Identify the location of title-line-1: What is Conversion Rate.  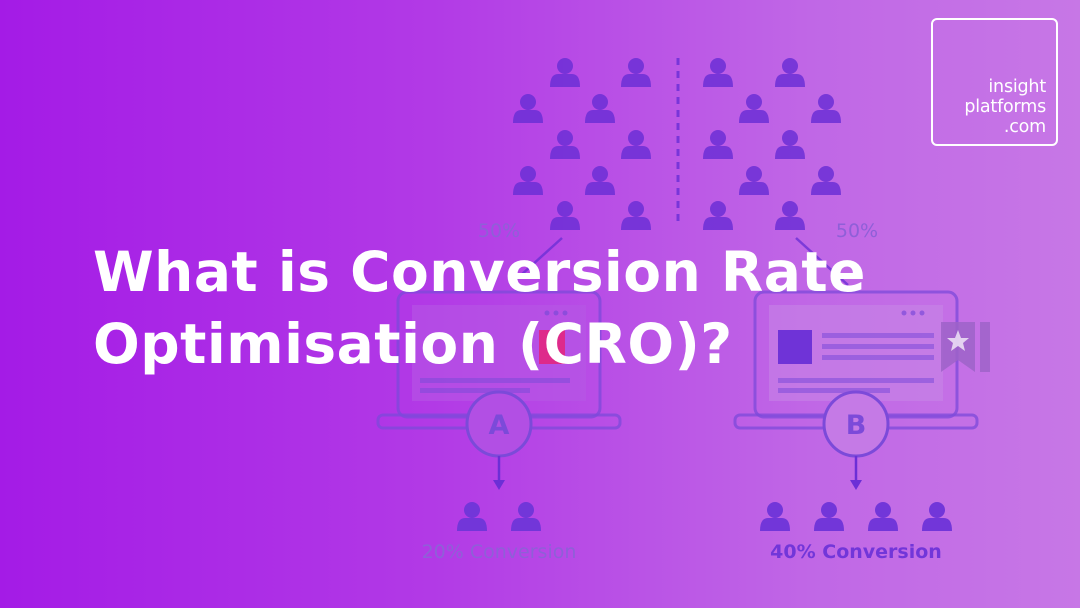
(479, 272).